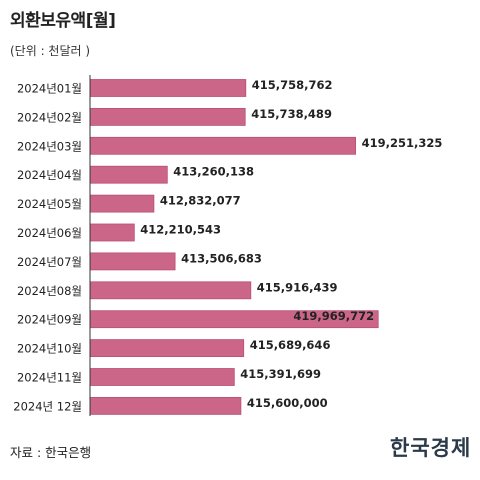 Image resolution: width=480 pixels, height=480 pixels. I want to click on category-label: 2024년03월, so click(49, 146).